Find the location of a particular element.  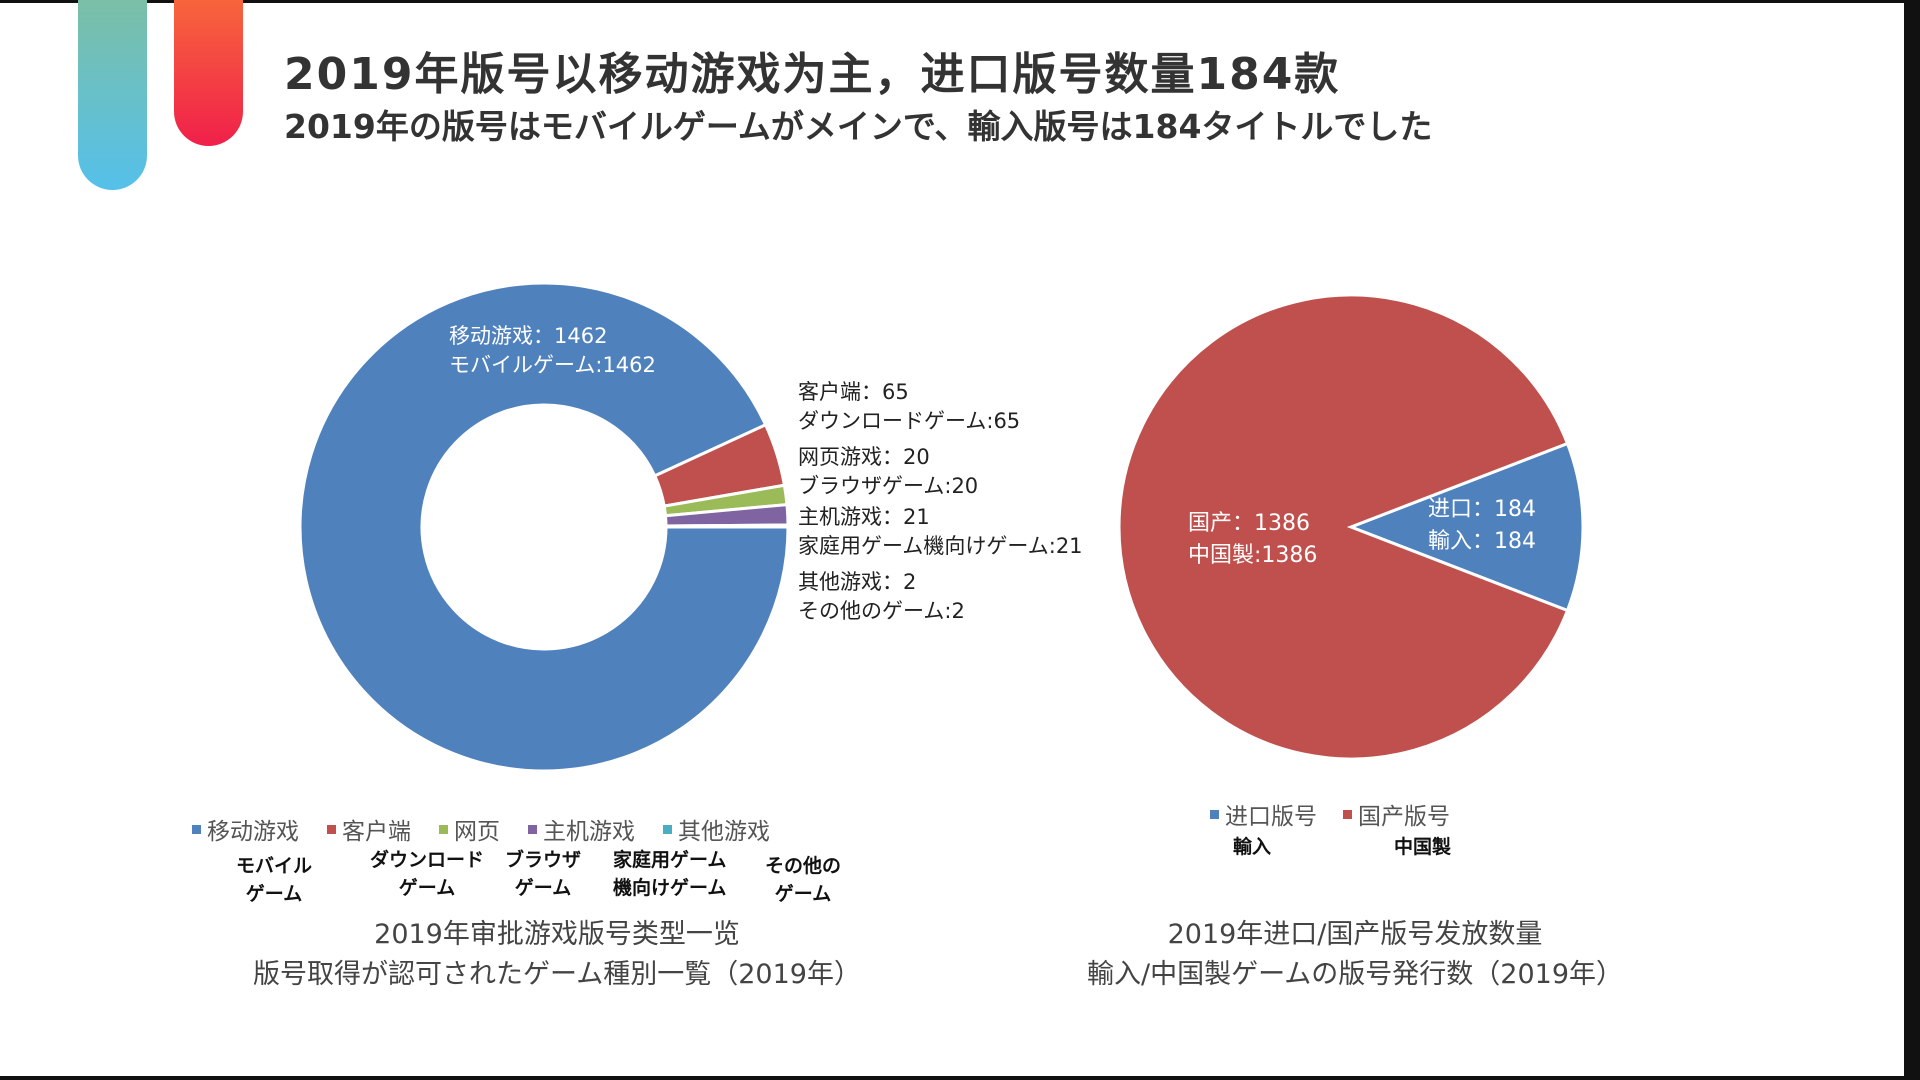

label-ja: その他のゲーム:2 is located at coordinates (881, 611).